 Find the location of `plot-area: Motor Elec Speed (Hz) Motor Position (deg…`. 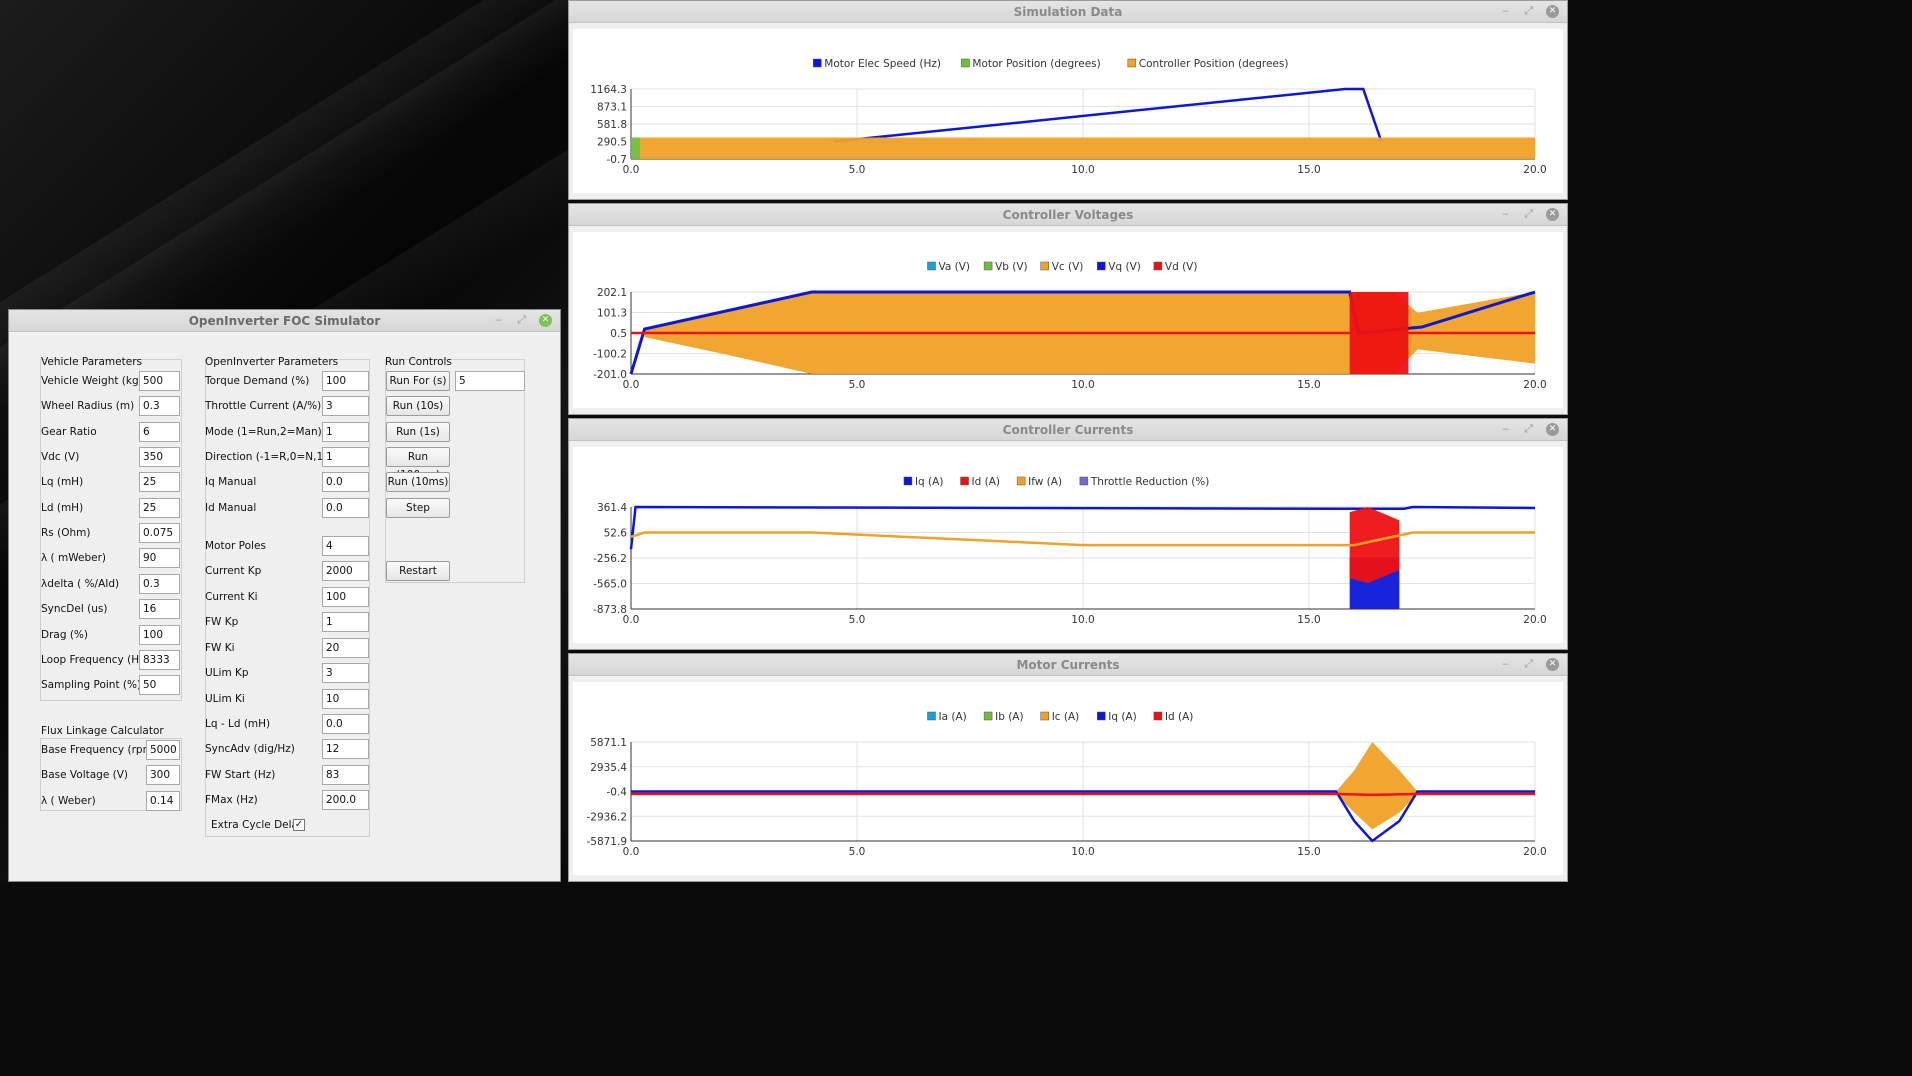

plot-area: Motor Elec Speed (Hz) Motor Position (deg… is located at coordinates (1068, 111).